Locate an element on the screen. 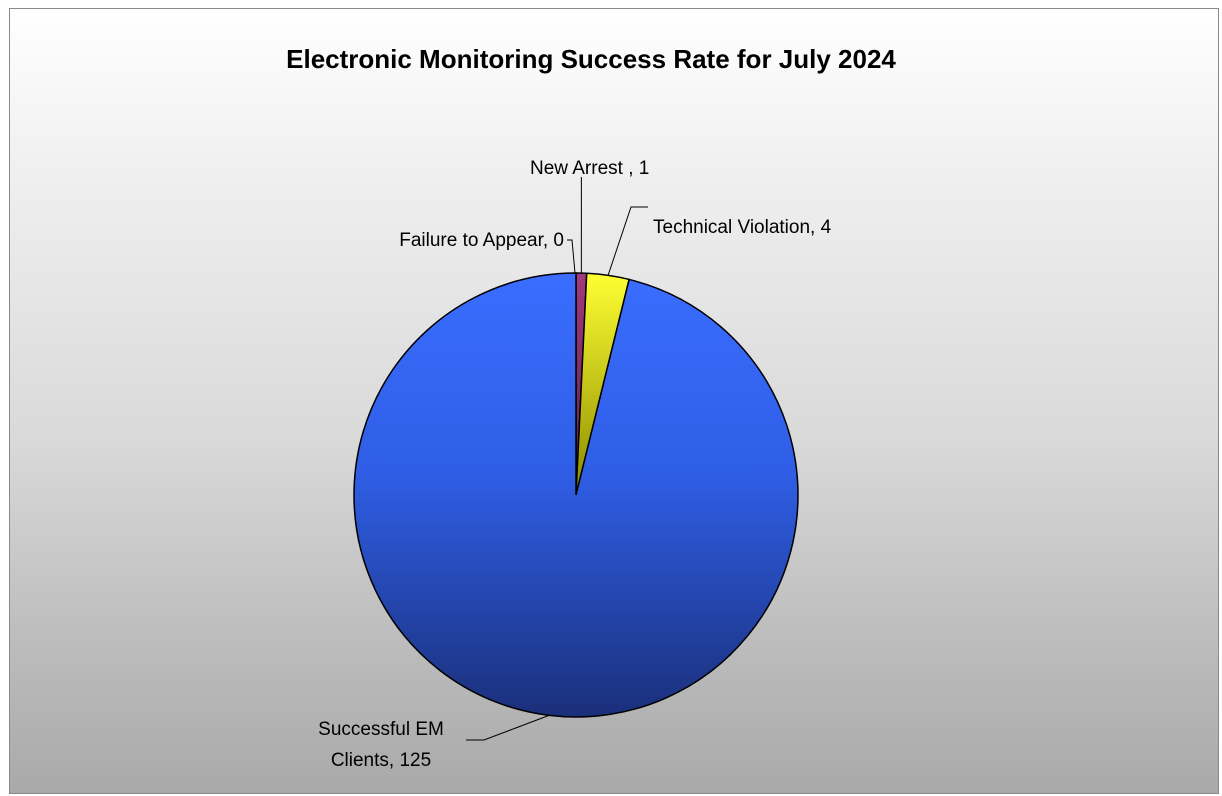 Image resolution: width=1222 pixels, height=796 pixels. data-label-successful-em-clients-line2: Clients, 125 is located at coordinates (381, 760).